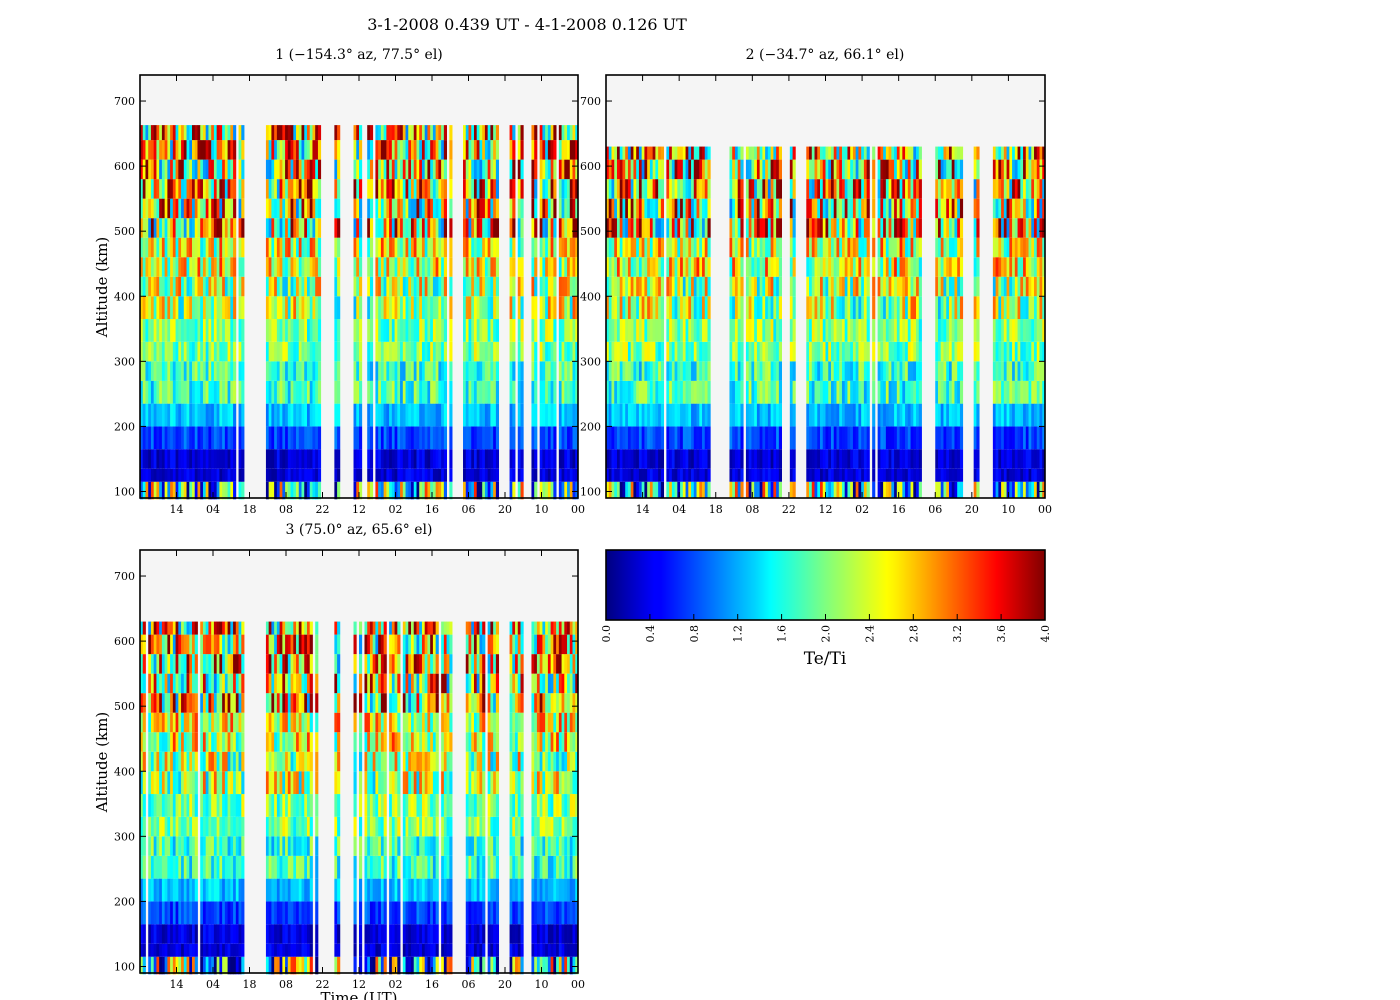  What do you see at coordinates (124, 296) in the screenshot?
I see `y-tick-label: 400` at bounding box center [124, 296].